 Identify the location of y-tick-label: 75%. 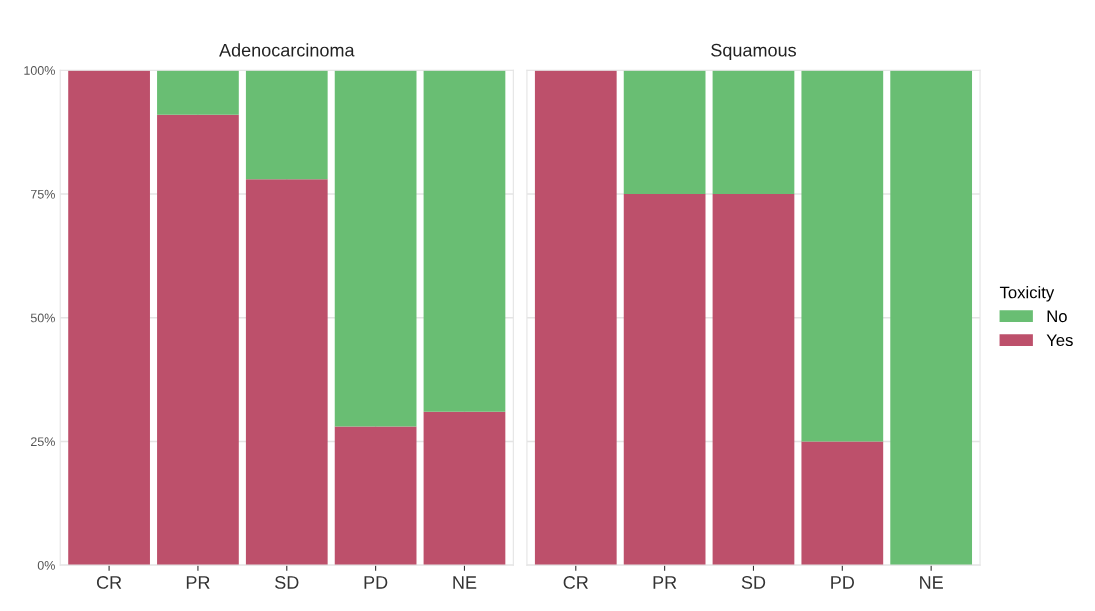
(42, 194).